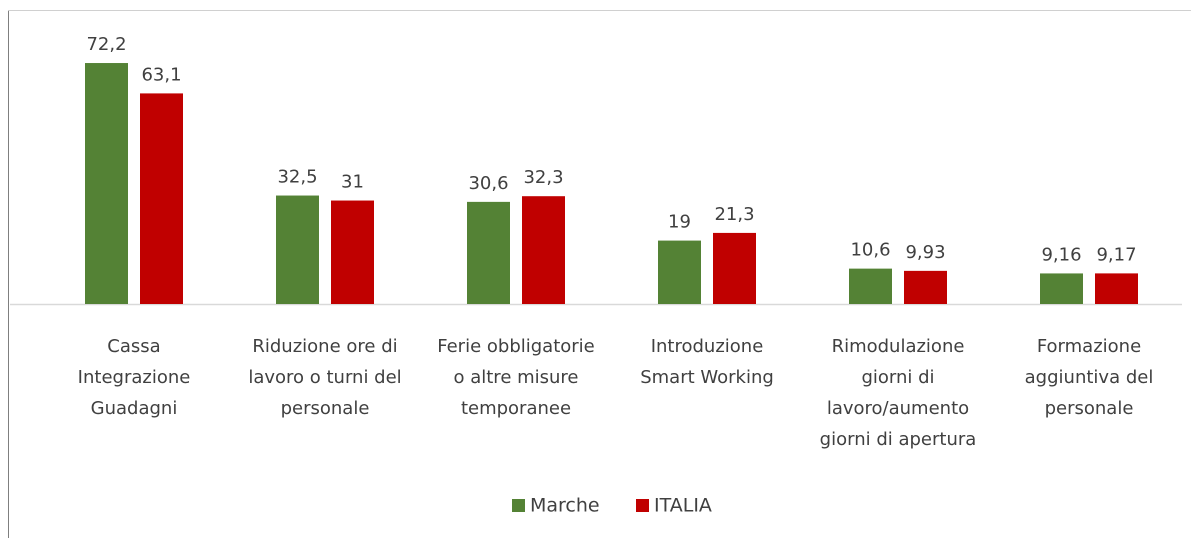 The width and height of the screenshot is (1191, 538). I want to click on legend-label: ITALIA, so click(683, 506).